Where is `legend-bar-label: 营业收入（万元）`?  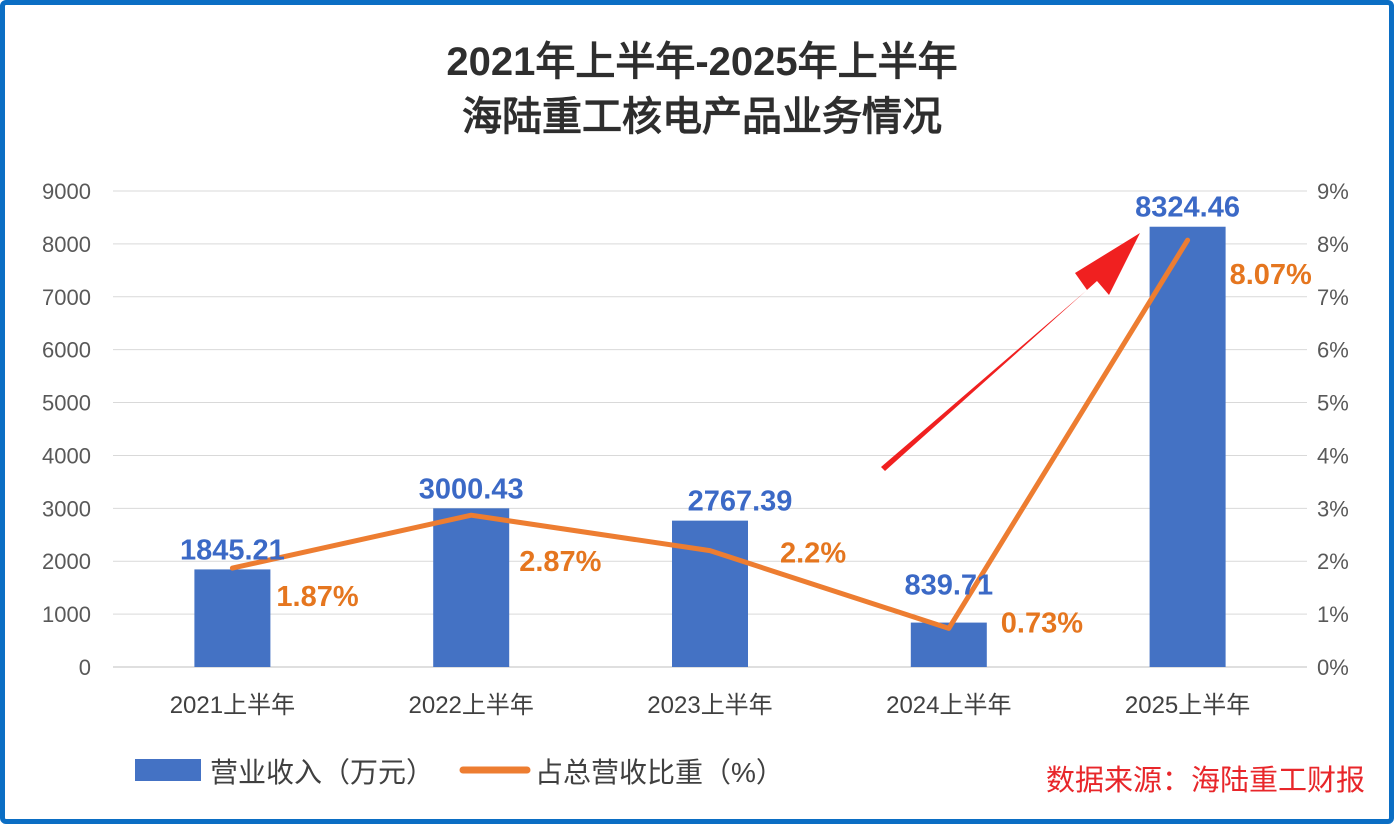 legend-bar-label: 营业收入（万元） is located at coordinates (322, 772).